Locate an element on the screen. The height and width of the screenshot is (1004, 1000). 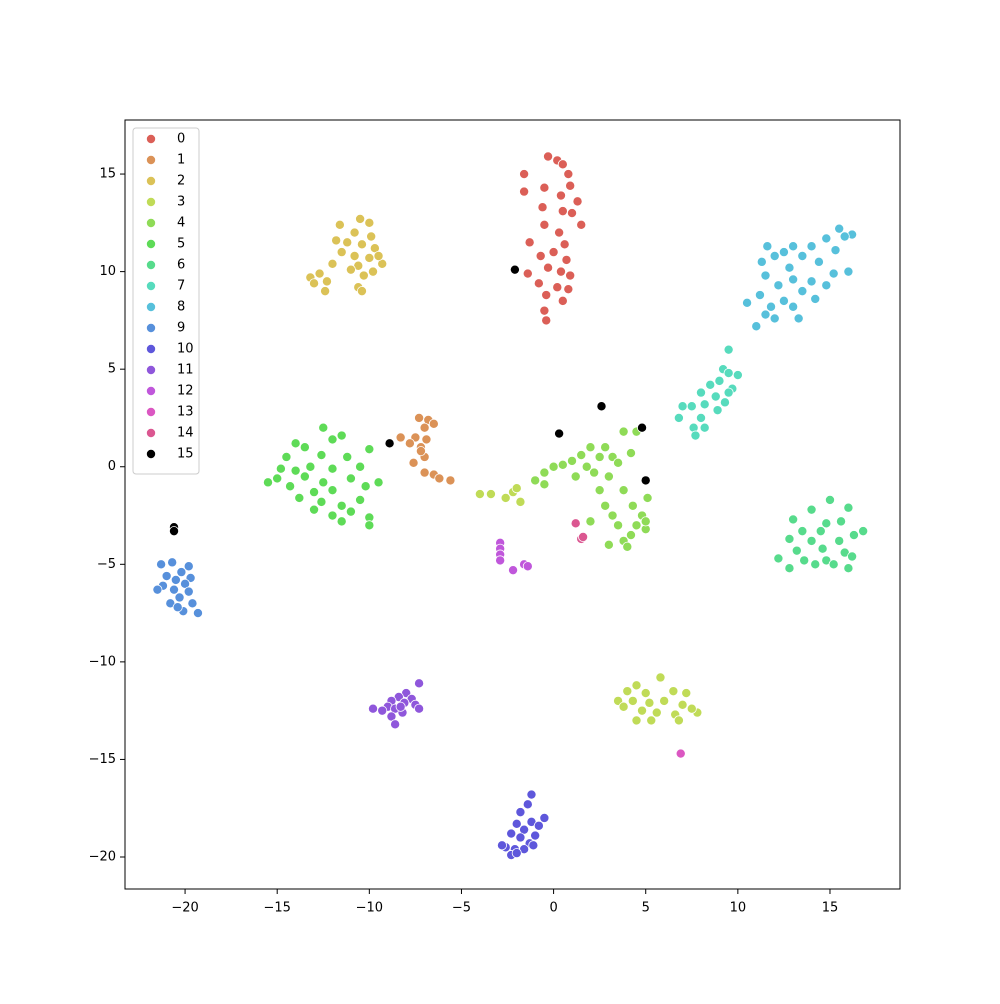
y-tick-label: 0 is located at coordinates (112, 466).